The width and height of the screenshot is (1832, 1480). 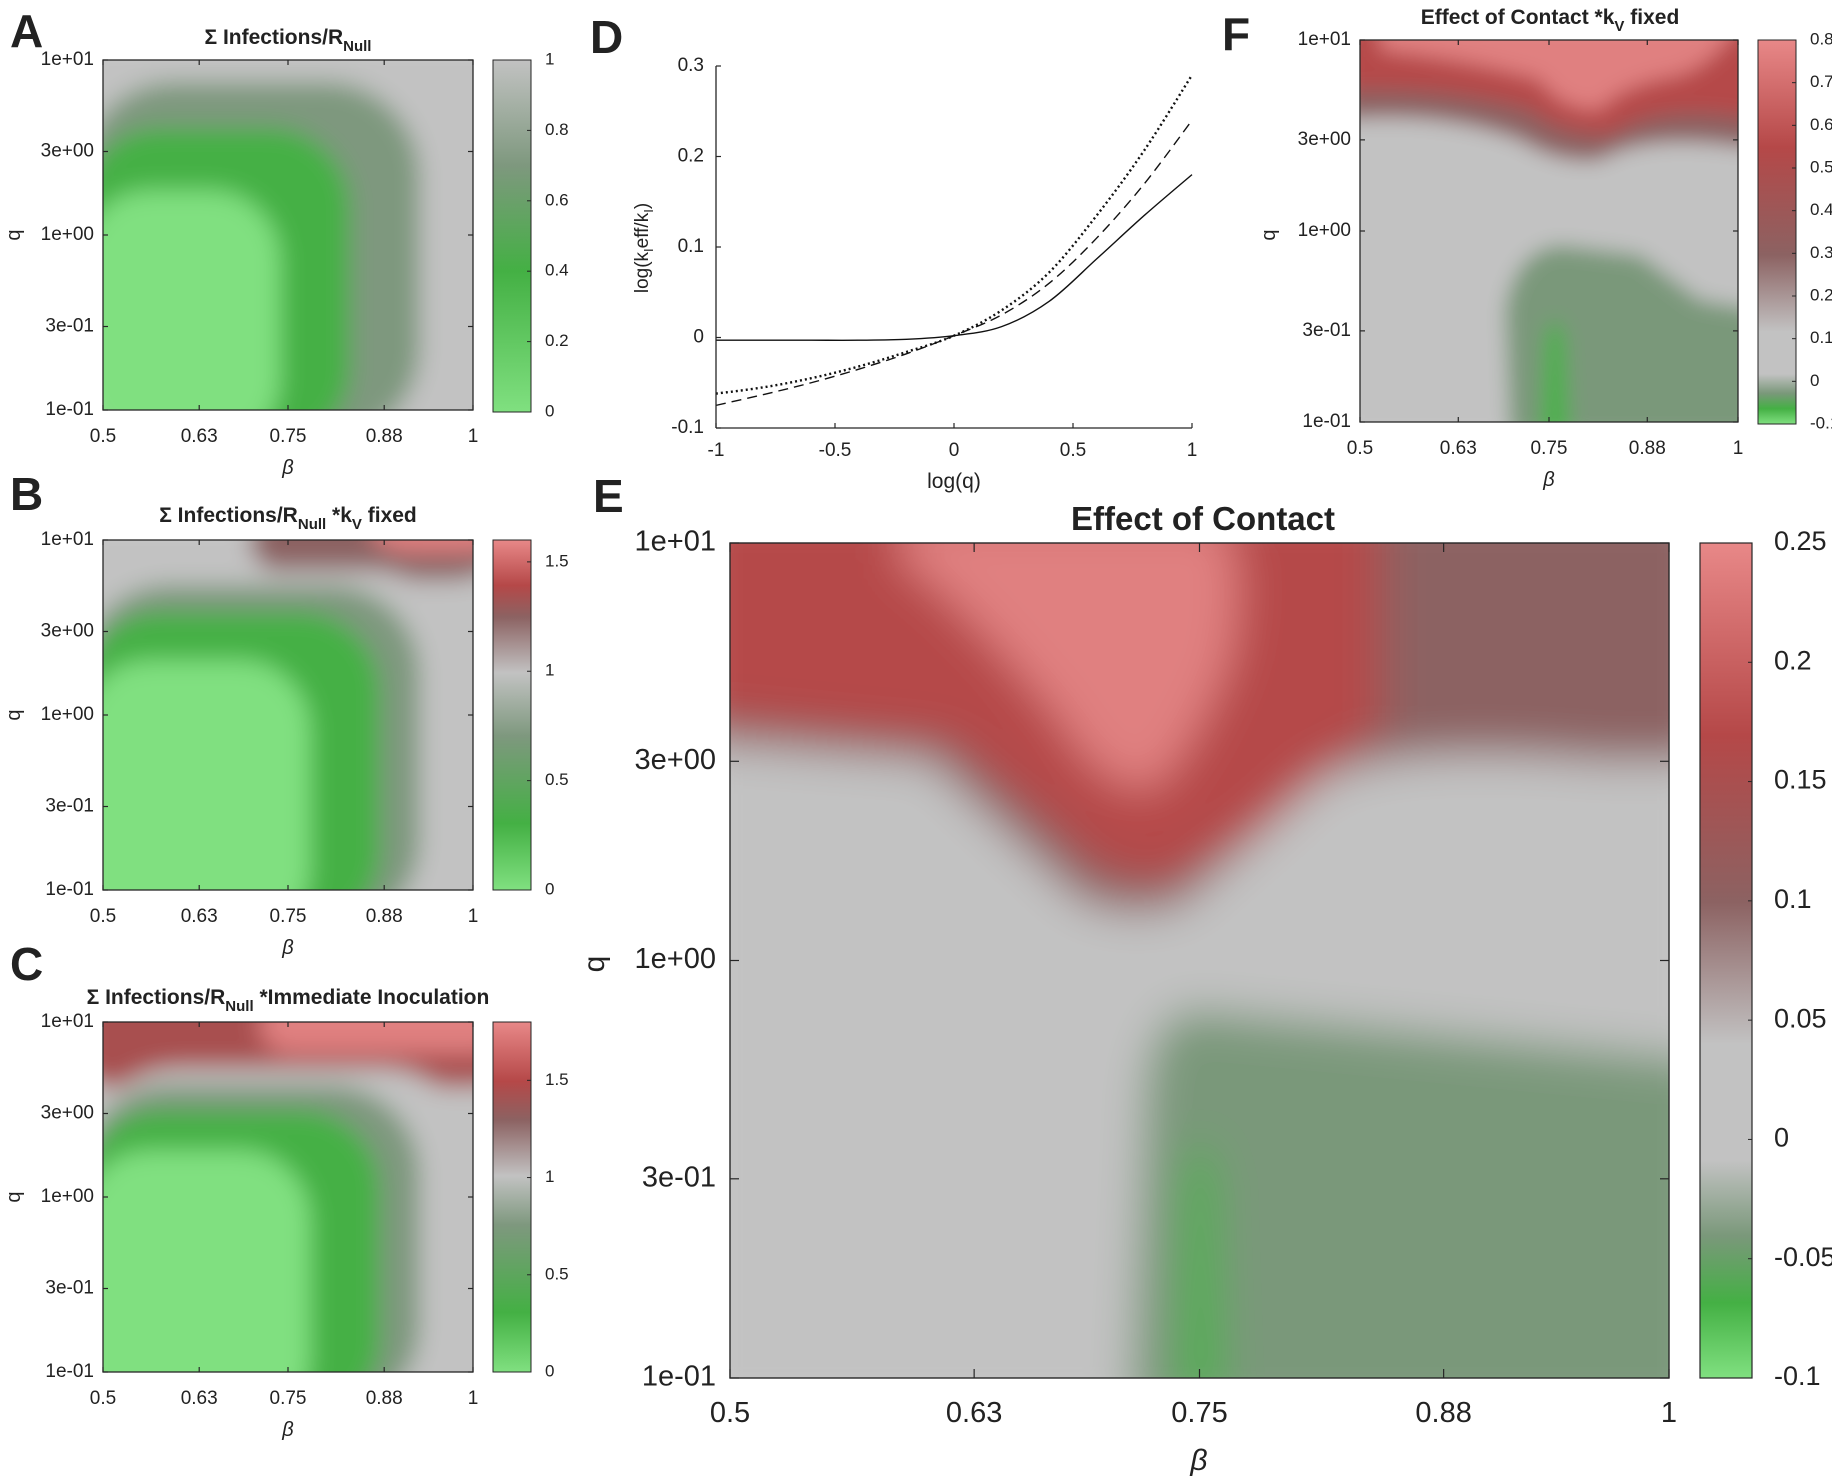 I want to click on x-ticks-b: 0.5 0.63 0.75 0.88 1, so click(x=284, y=733).